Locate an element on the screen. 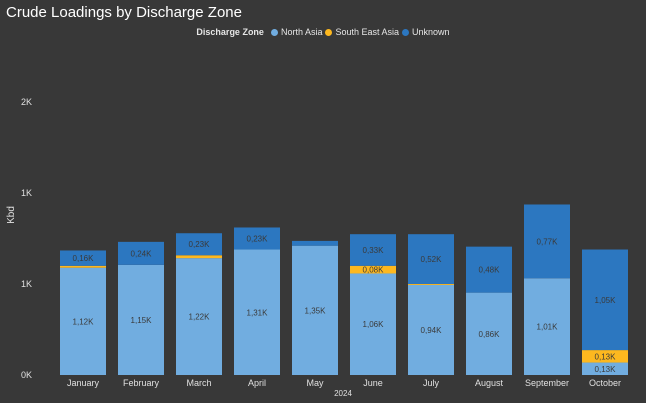  legend-title: Discharge Zone is located at coordinates (230, 32).